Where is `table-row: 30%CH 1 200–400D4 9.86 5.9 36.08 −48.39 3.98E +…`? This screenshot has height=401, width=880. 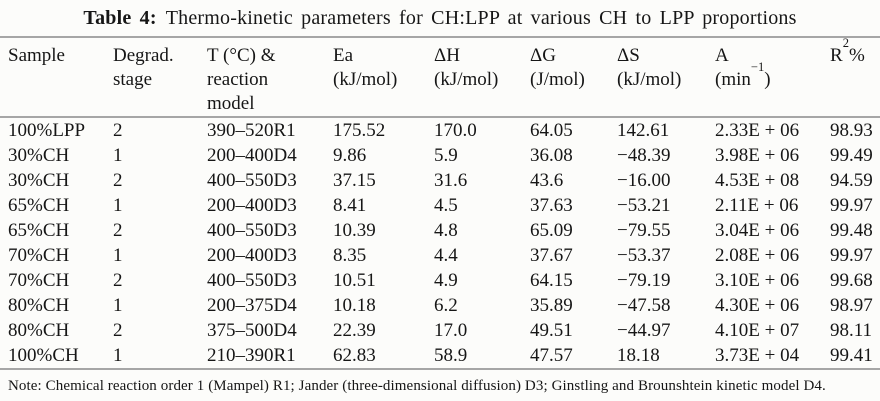
table-row: 30%CH 1 200–400D4 9.86 5.9 36.08 −48.39 3.98E +… is located at coordinates (440, 155).